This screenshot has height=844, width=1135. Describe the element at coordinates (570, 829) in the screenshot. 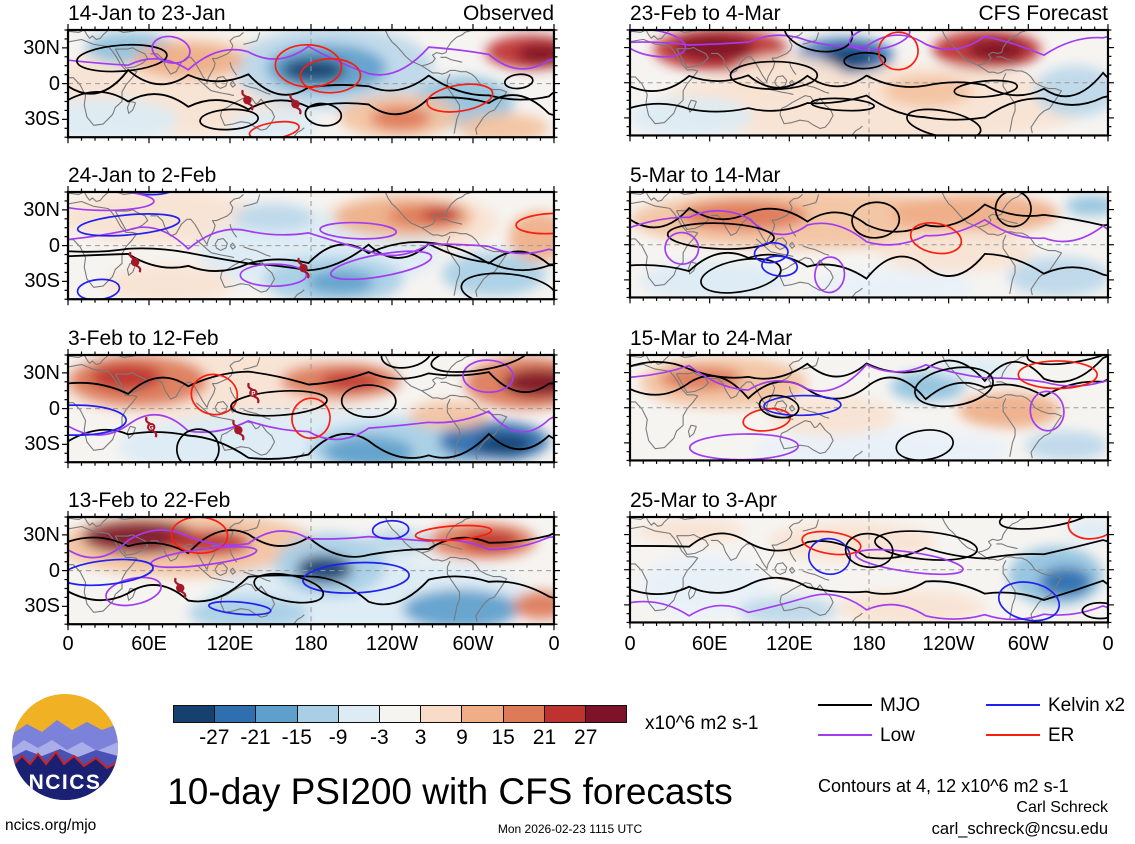

I see `timestamp: Mon 2026-02-23 1115 UTC` at that location.